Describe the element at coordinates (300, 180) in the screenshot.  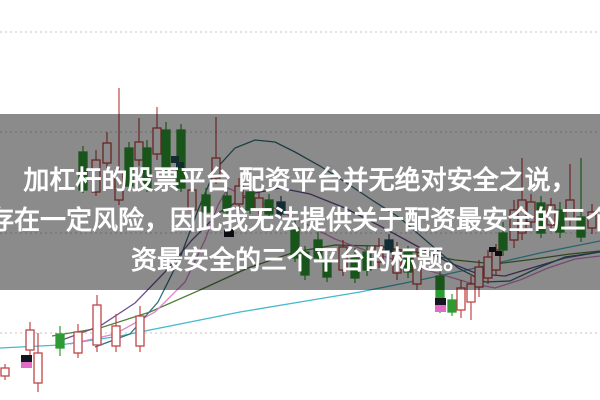
I see `headline-line-1: 加杠杆的股票平台 配资平台并无绝对安全之说，` at that location.